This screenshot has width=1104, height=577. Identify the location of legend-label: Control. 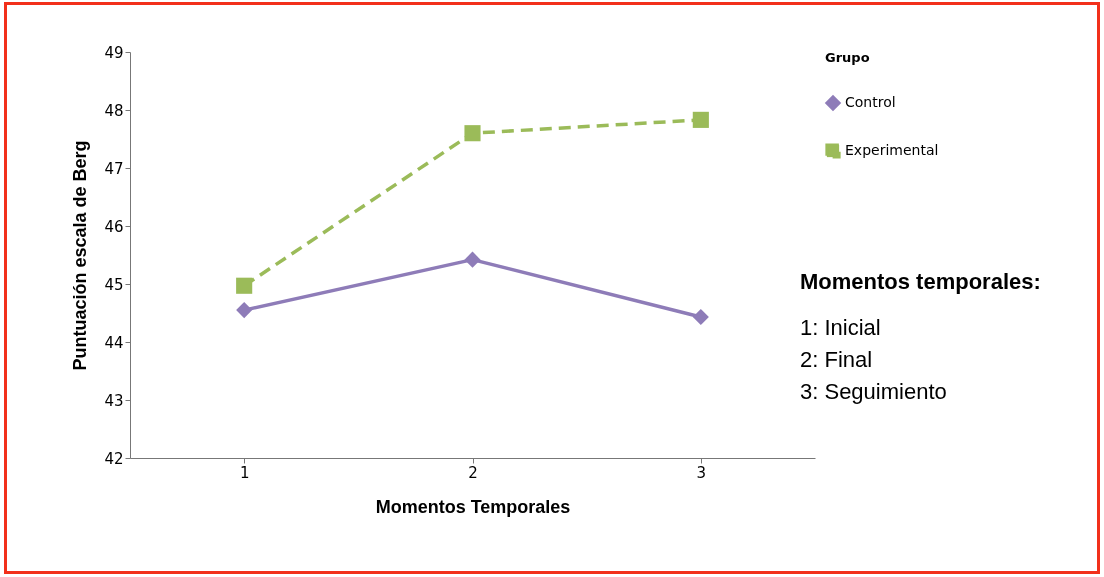
(870, 102).